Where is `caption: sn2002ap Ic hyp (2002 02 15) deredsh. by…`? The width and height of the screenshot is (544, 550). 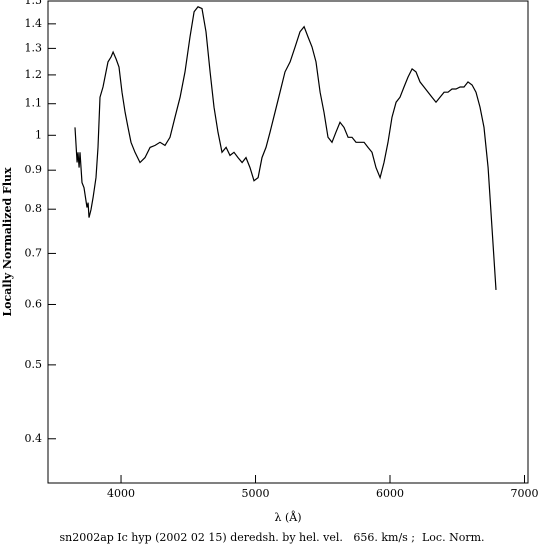 caption: sn2002ap Ic hyp (2002 02 15) deredsh. by… is located at coordinates (271, 537).